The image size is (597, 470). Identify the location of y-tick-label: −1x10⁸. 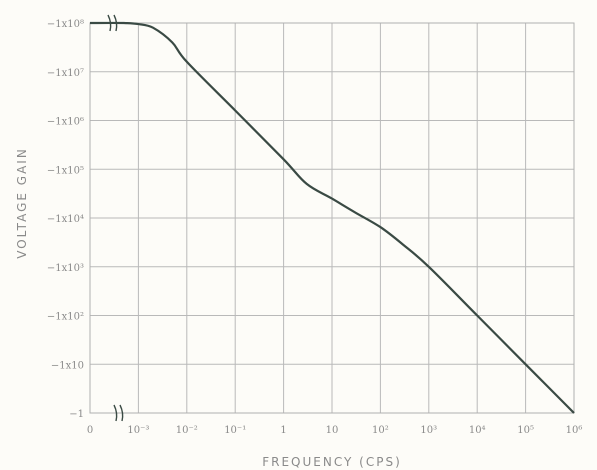
(65, 24).